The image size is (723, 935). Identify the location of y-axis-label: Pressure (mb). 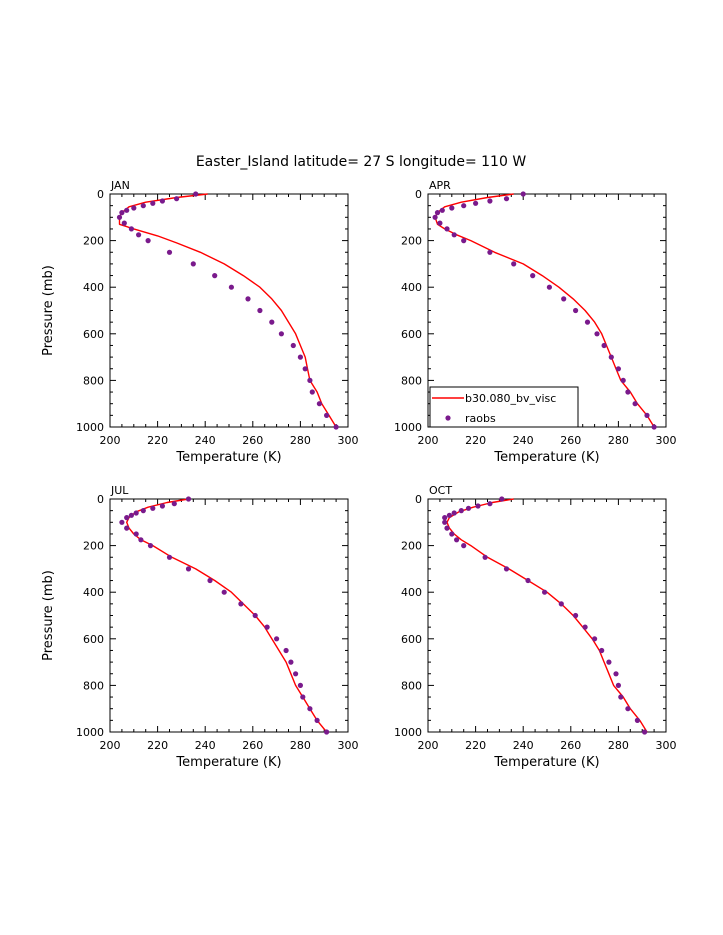
(48, 615).